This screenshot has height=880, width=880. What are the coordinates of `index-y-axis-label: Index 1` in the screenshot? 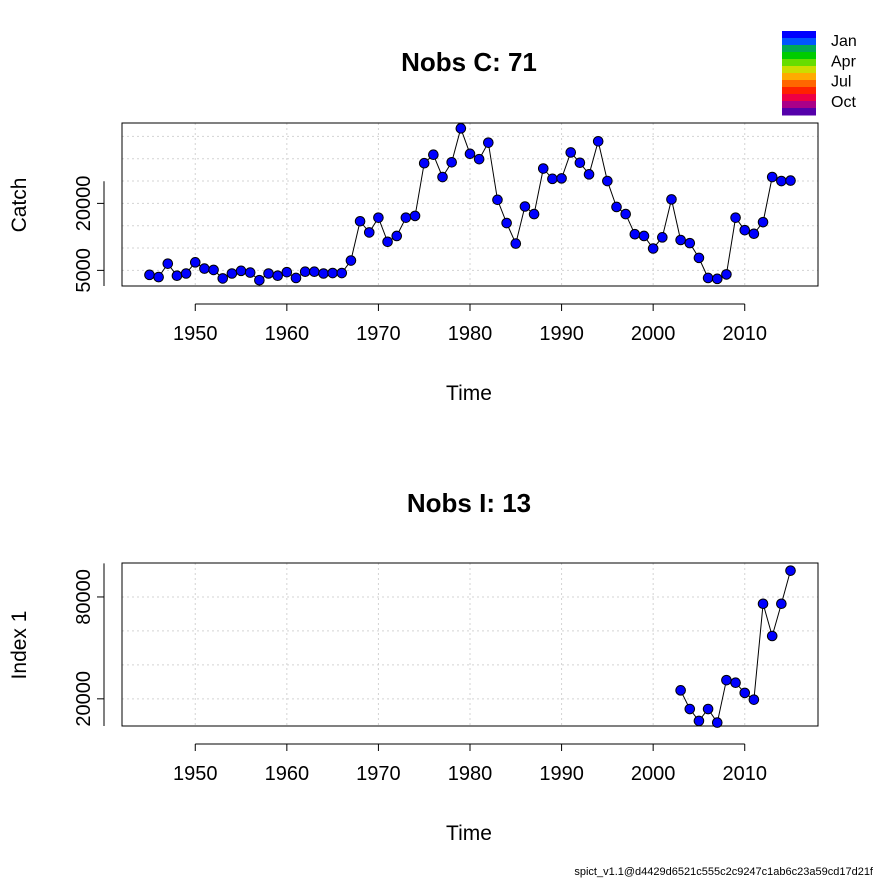 It's located at (19, 645).